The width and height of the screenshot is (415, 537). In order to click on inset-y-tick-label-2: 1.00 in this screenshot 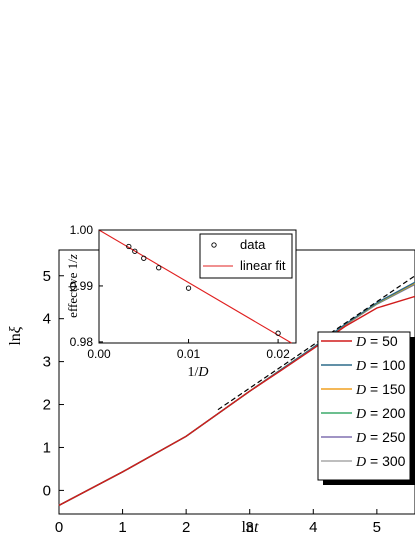, I will do `click(82, 230)`.